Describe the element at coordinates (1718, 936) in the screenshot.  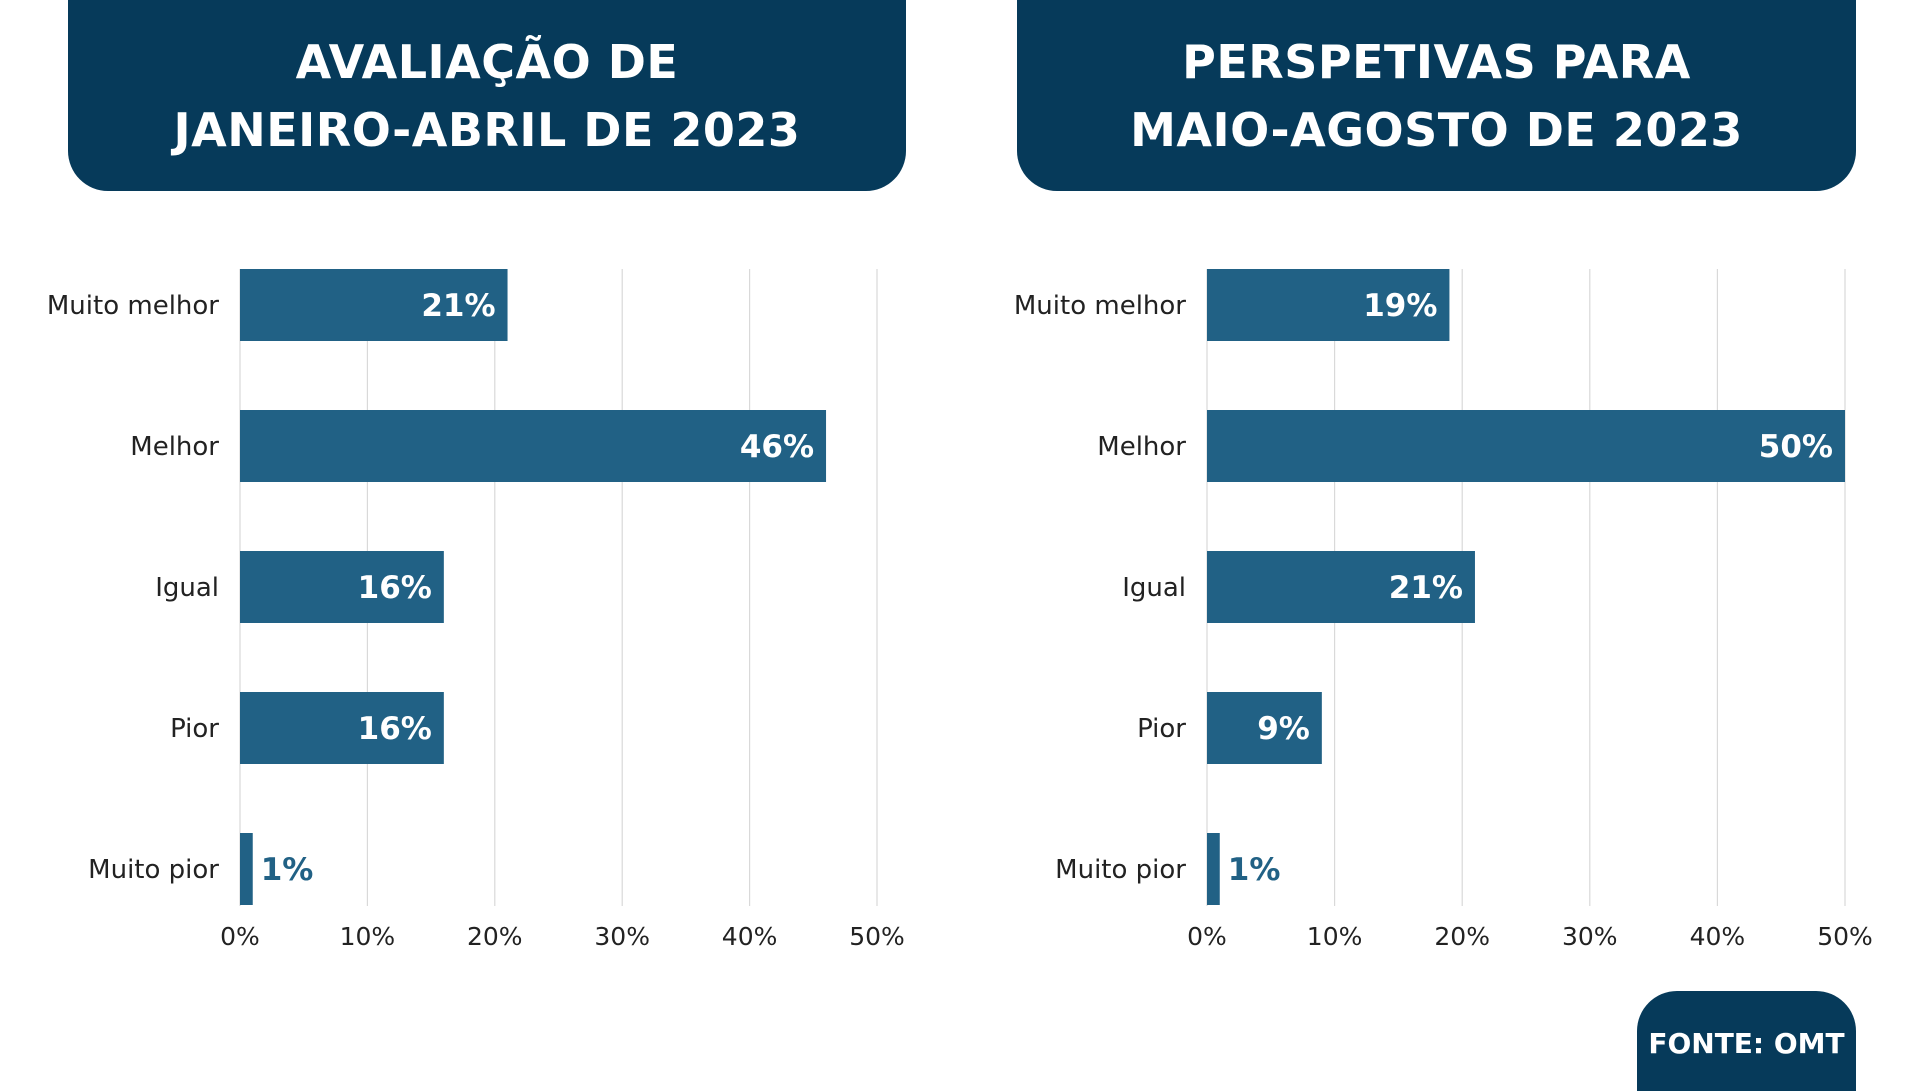
I see `right-x-tick-label: 40%` at that location.